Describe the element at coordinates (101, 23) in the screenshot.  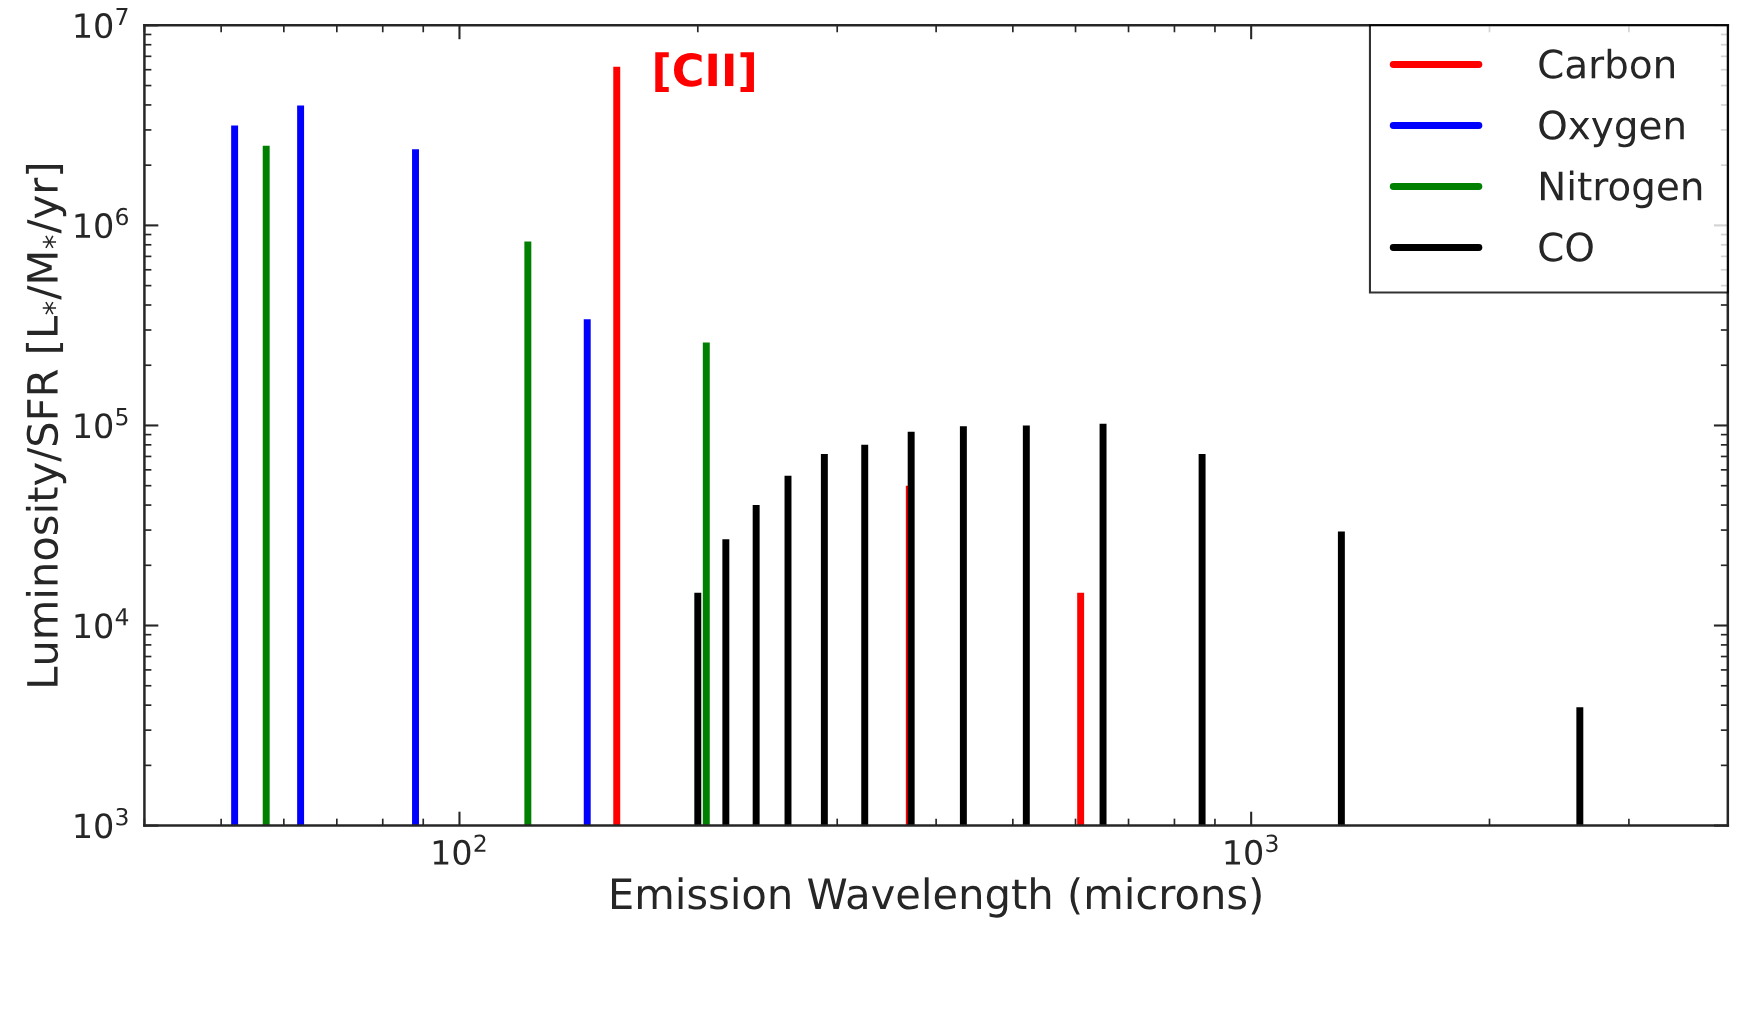
I see `y-tick-label: 10$^{7}$` at that location.